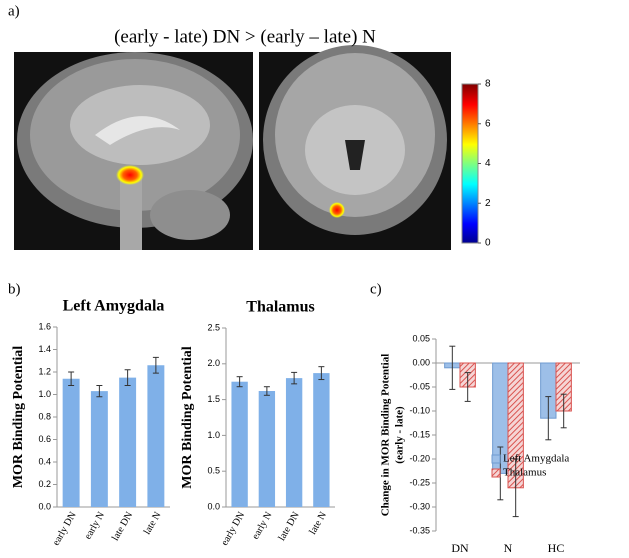 This screenshot has height=558, width=629. I want to click on y-tick-label: -0.35, so click(419, 530).